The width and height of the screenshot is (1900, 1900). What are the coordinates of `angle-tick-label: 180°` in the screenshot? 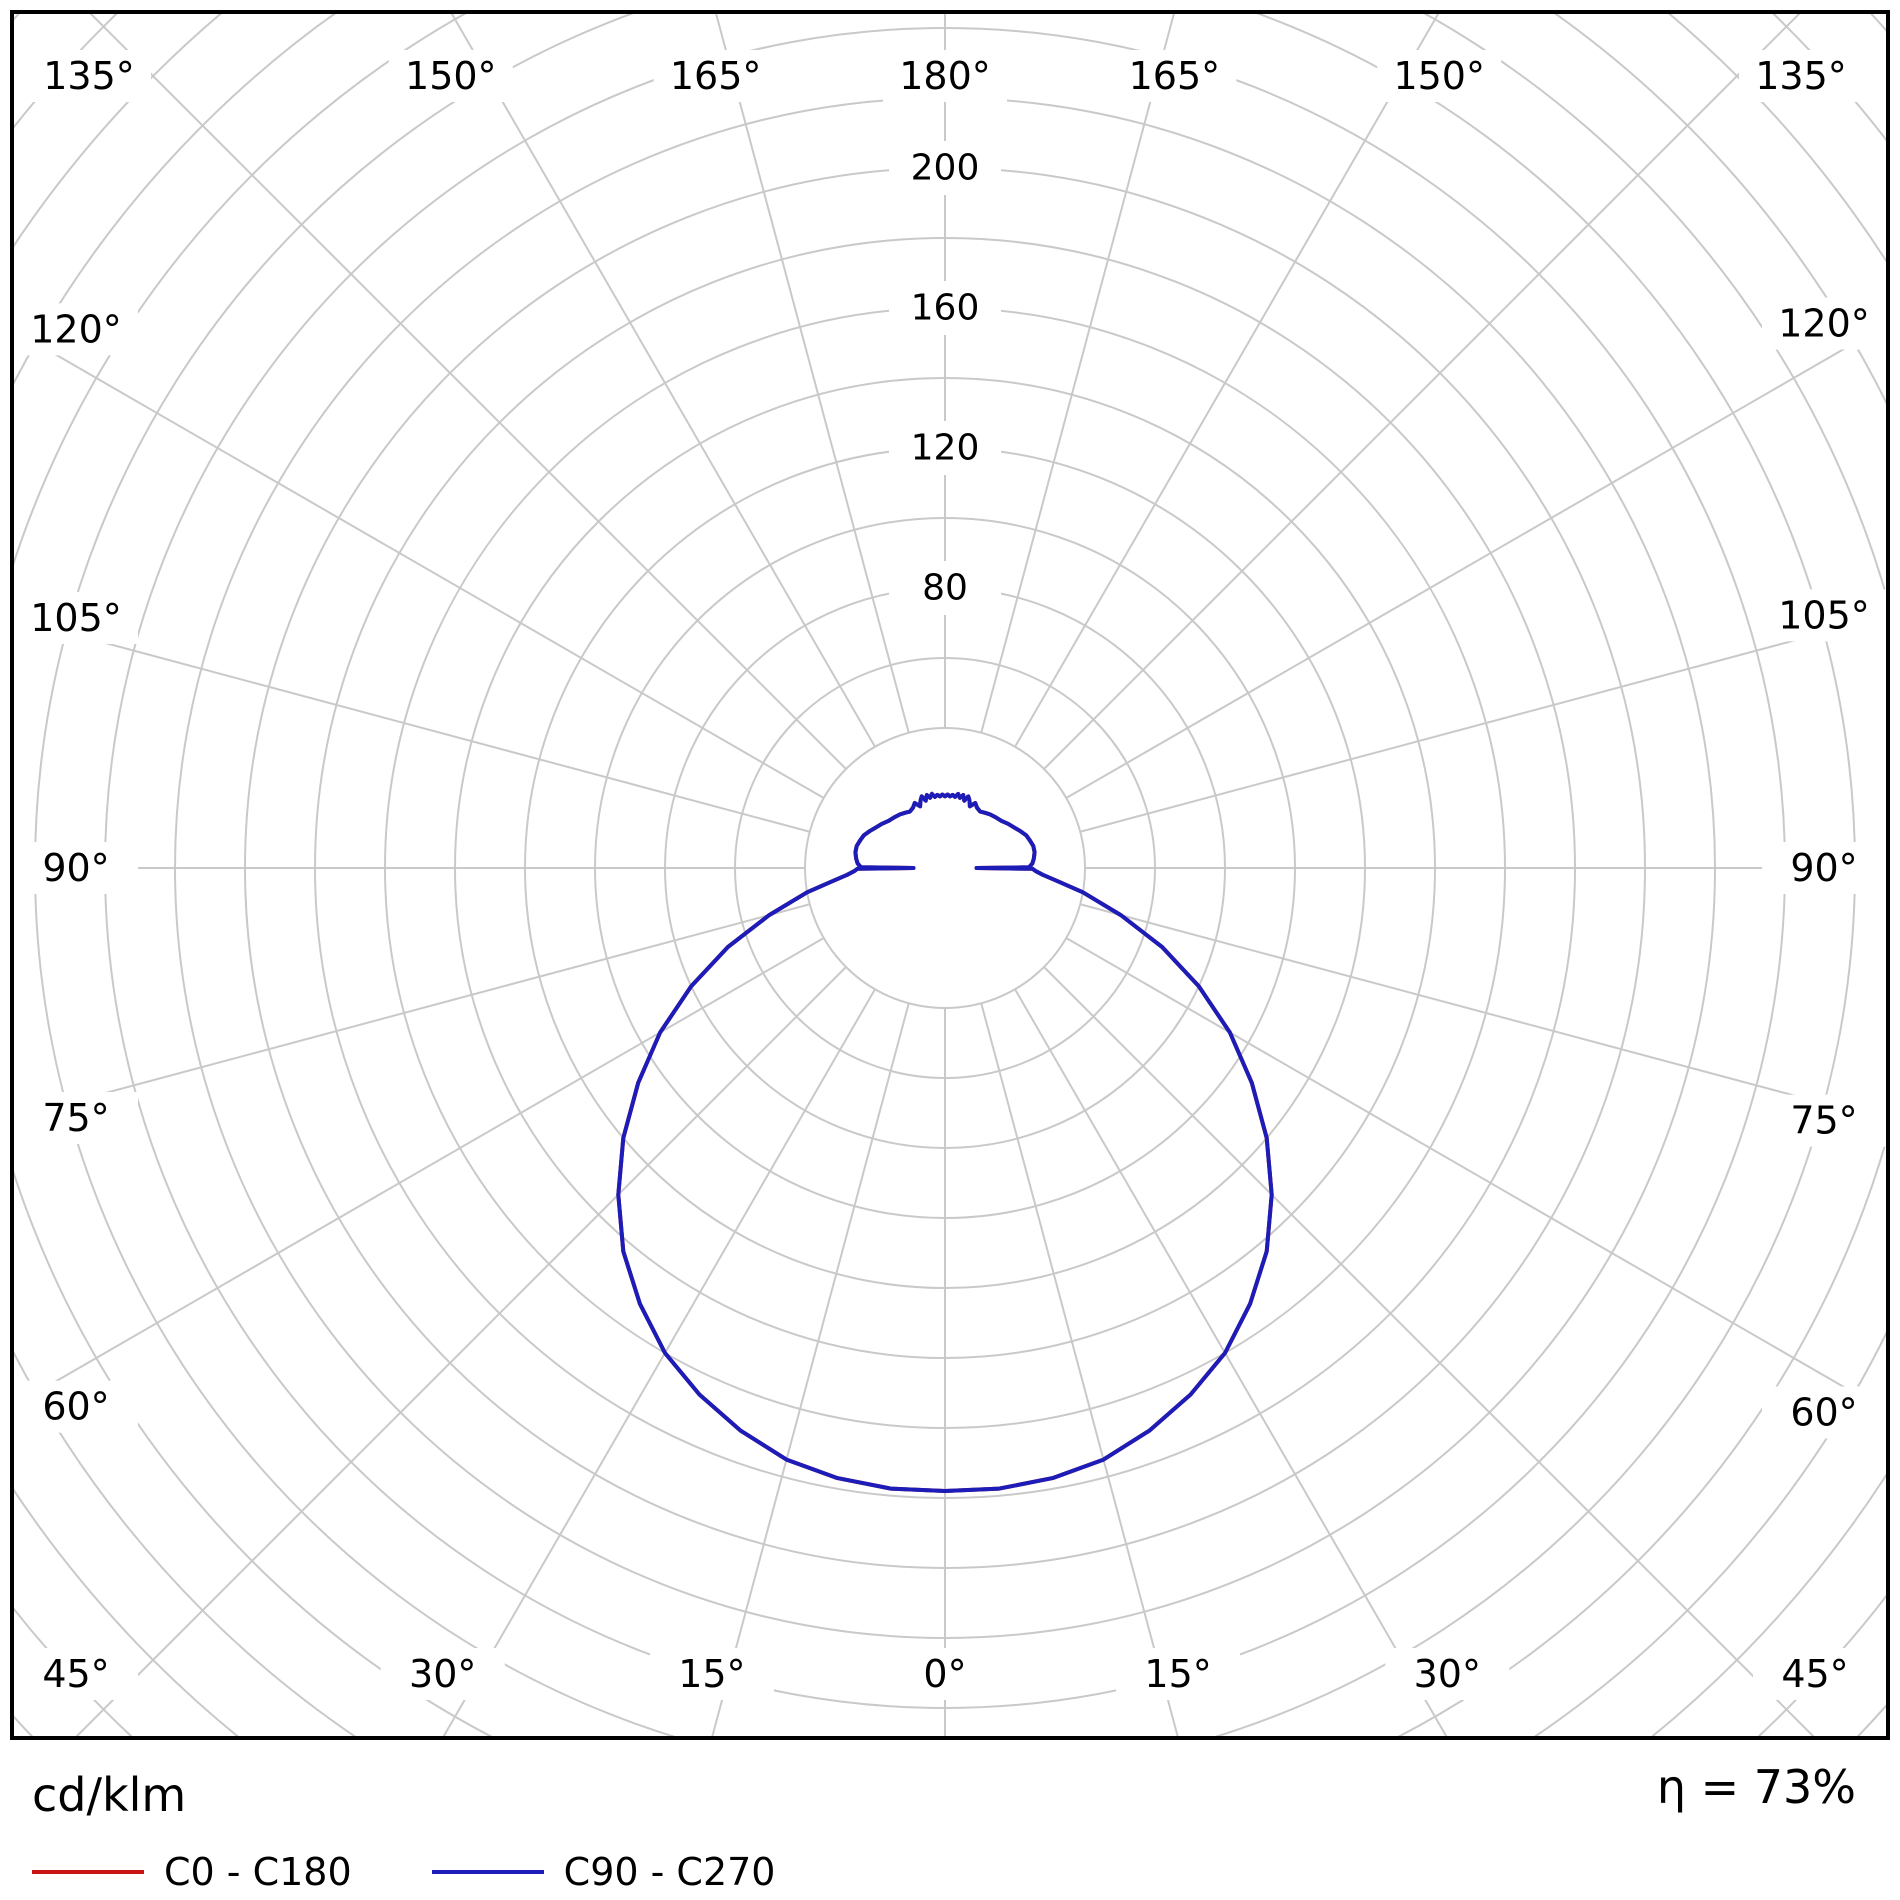 It's located at (945, 76).